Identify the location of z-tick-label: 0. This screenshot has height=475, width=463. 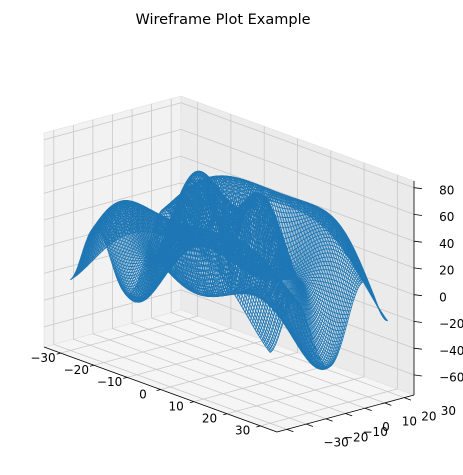
(443, 297).